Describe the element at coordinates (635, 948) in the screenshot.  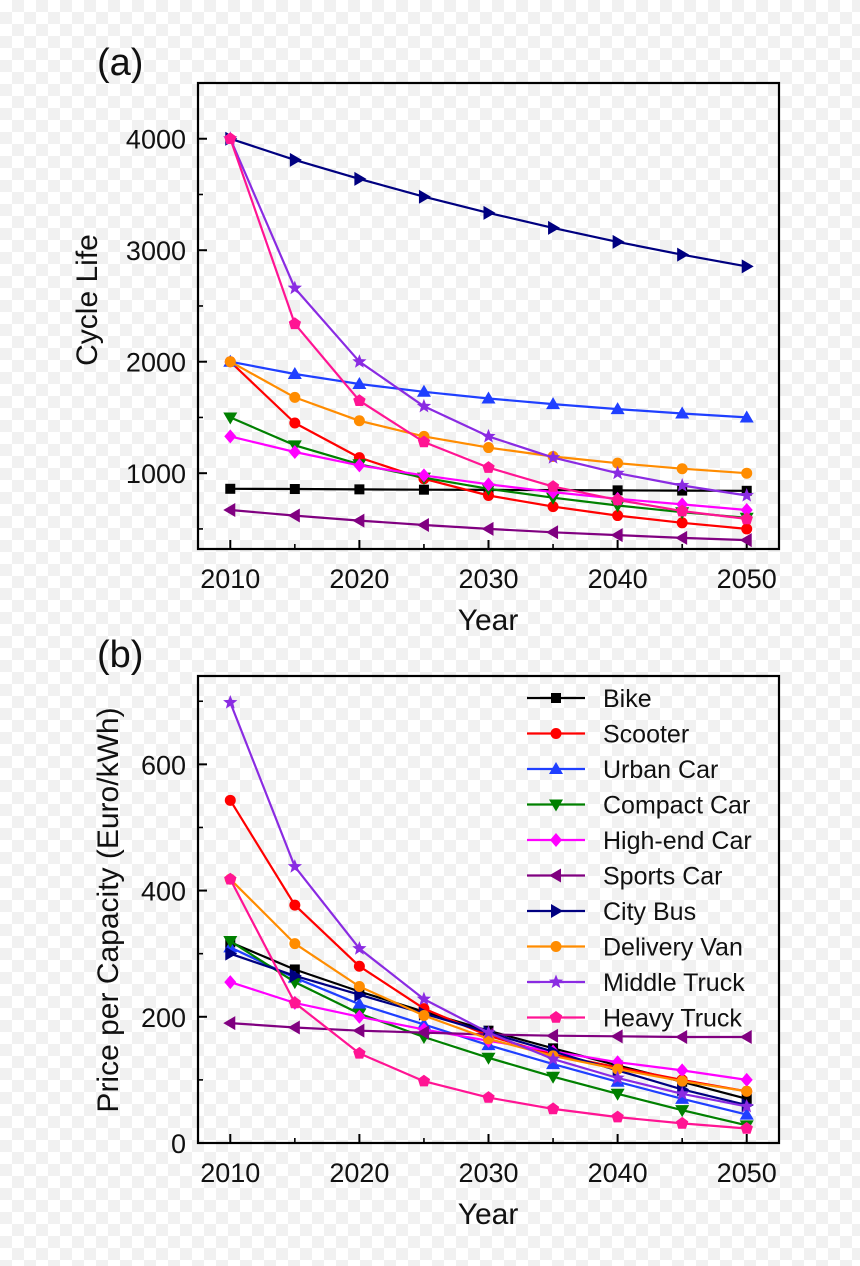
I see `legend-item-delivery-van: Delivery Van` at that location.